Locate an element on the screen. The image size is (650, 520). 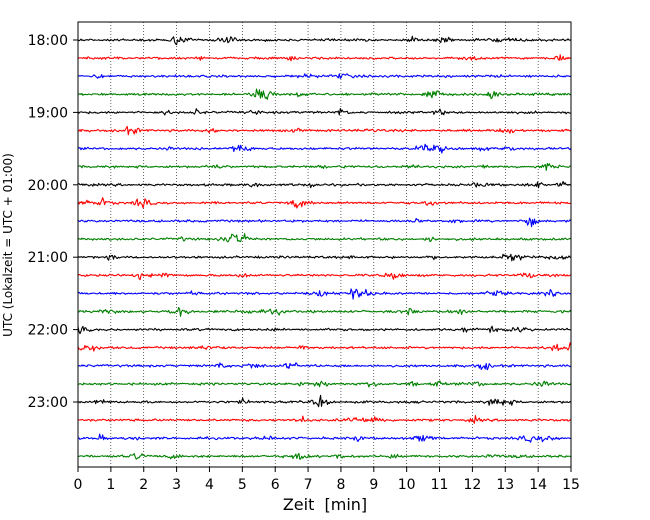
y-tick-label-3: 21:00 is located at coordinates (48, 258).